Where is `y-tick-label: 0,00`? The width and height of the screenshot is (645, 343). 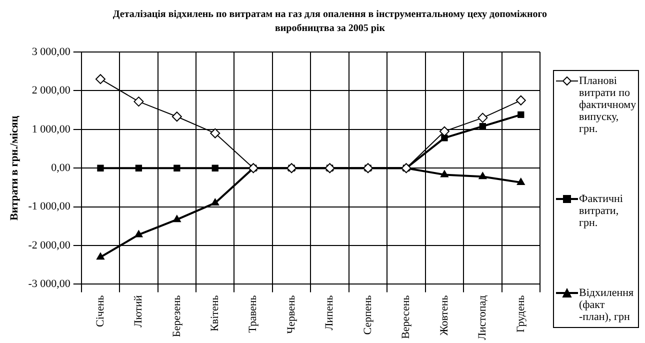 y-tick-label: 0,00 is located at coordinates (61, 168).